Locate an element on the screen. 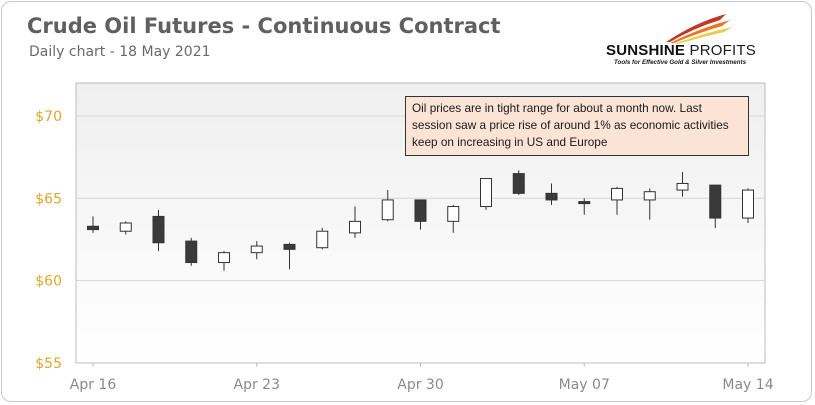  chart-subtitle: Daily chart - 18 May 2021 is located at coordinates (120, 52).